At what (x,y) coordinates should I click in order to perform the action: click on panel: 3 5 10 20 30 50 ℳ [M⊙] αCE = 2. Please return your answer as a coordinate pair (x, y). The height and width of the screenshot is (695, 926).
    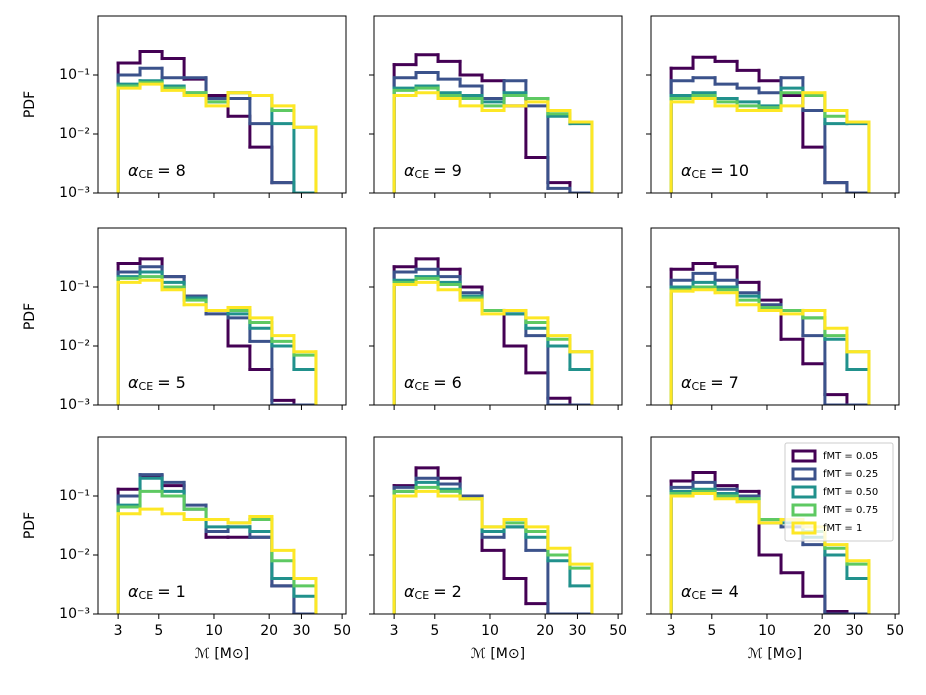
    Looking at the image, I should click on (498, 549).